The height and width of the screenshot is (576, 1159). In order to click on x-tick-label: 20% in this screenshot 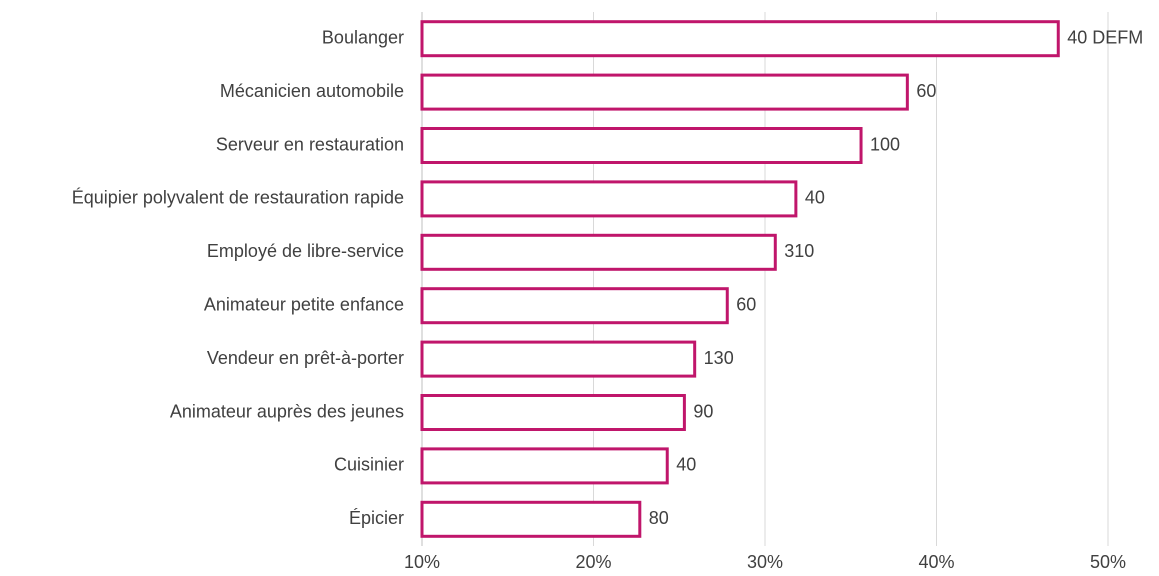, I will do `click(593, 562)`.